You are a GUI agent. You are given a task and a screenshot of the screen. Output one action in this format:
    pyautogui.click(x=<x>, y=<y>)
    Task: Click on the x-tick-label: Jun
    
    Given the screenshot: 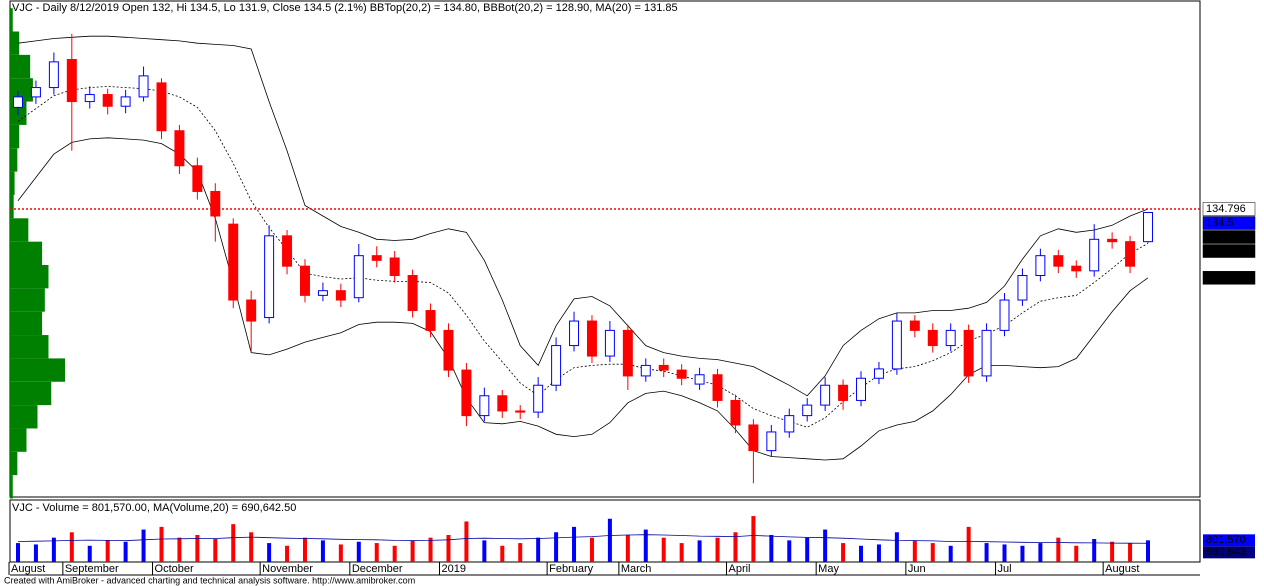 What is the action you would take?
    pyautogui.click(x=917, y=569)
    